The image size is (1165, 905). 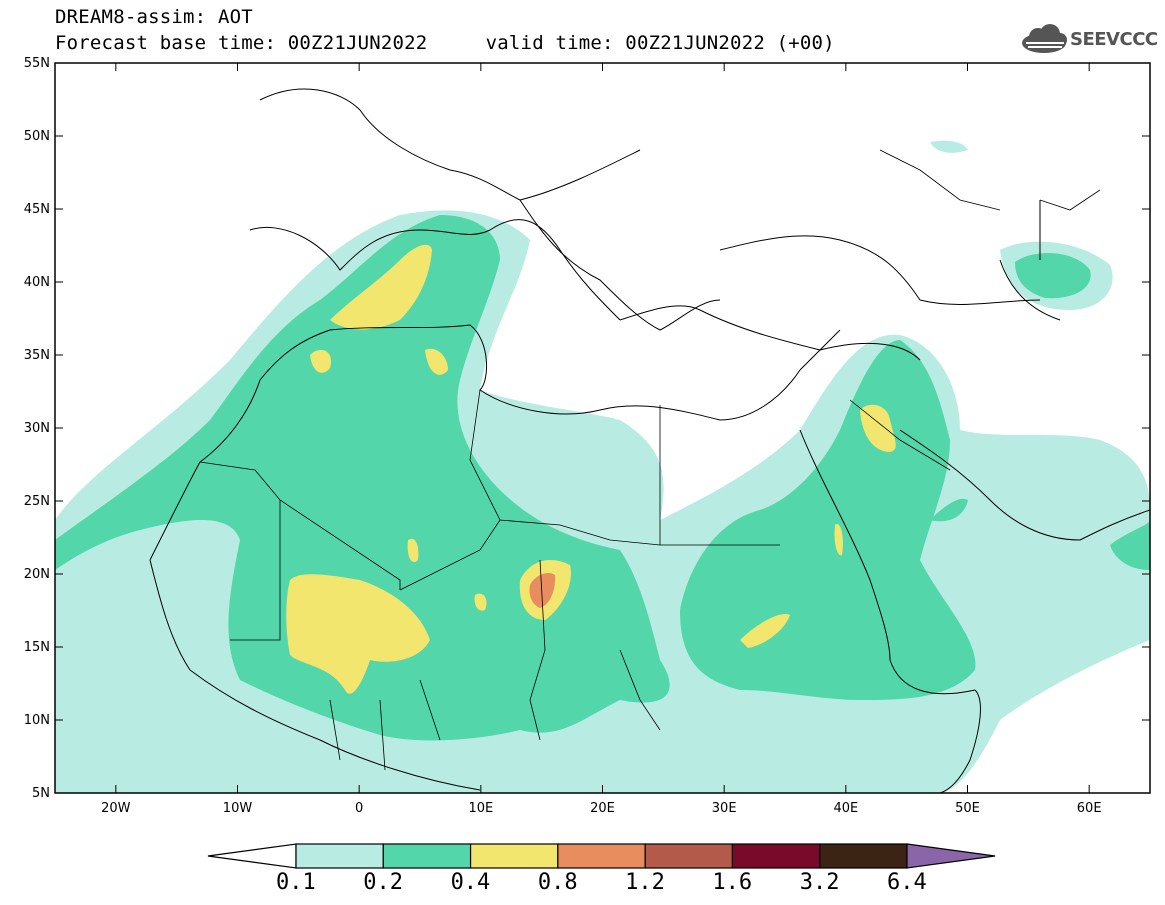 I want to click on lon-tick-label: 30E, so click(x=724, y=808).